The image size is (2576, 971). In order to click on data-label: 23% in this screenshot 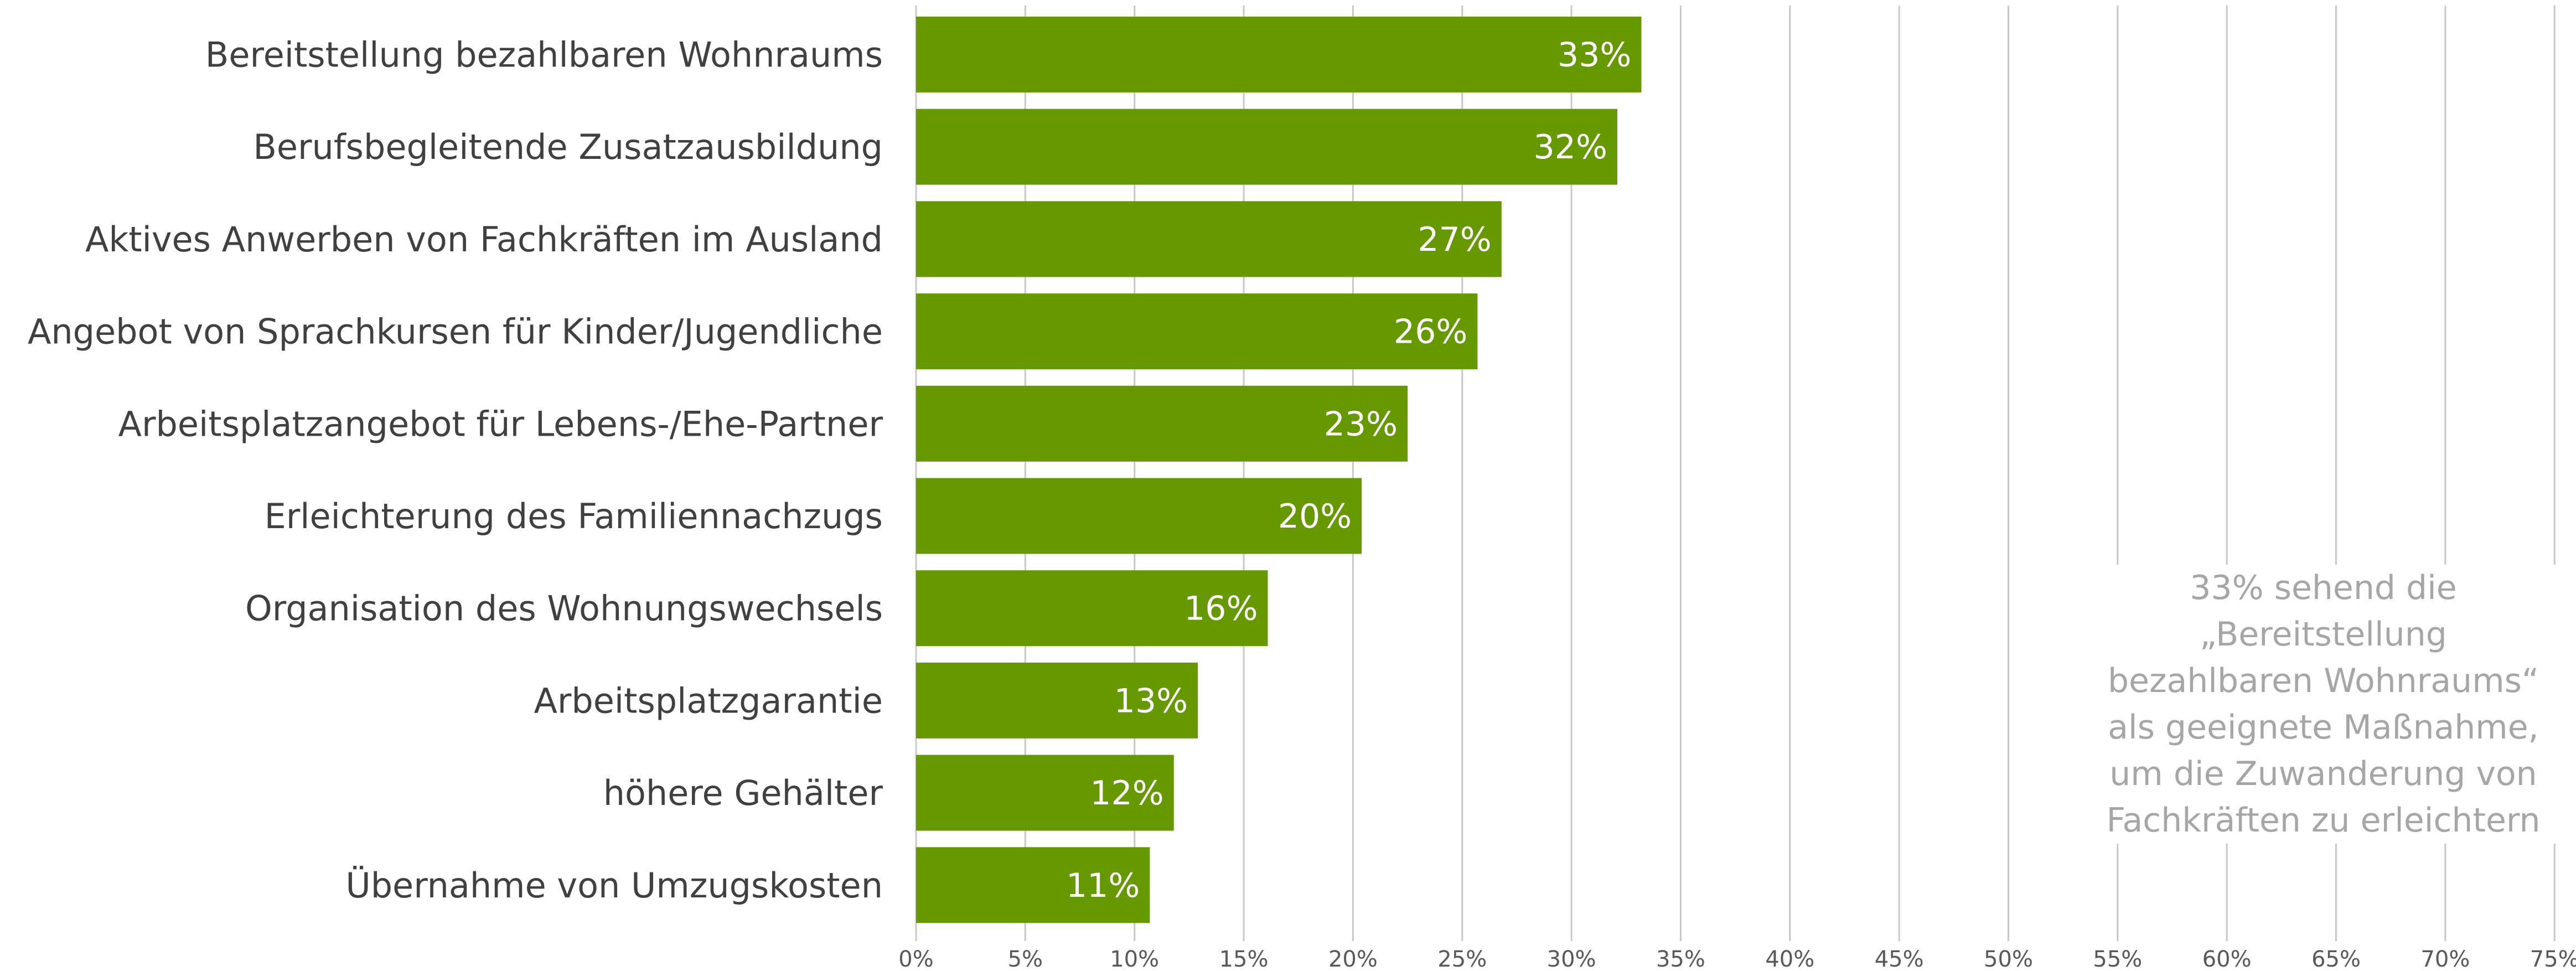, I will do `click(1361, 424)`.